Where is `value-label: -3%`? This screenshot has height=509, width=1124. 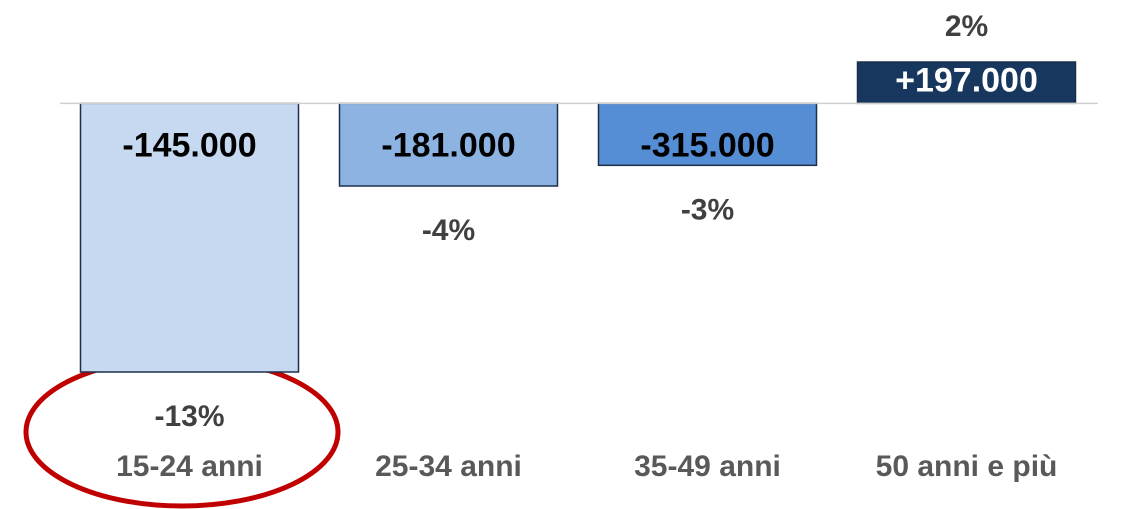
value-label: -3% is located at coordinates (707, 209).